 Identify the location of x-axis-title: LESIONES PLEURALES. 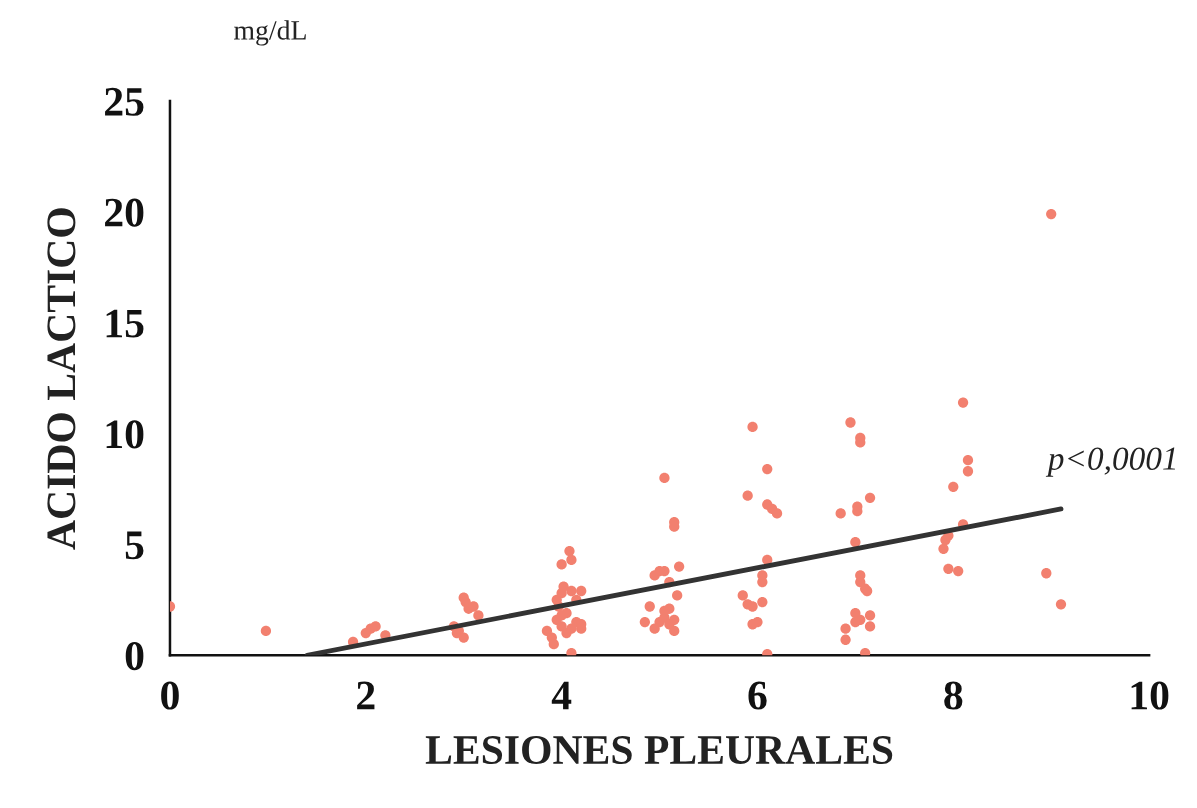
(659, 750).